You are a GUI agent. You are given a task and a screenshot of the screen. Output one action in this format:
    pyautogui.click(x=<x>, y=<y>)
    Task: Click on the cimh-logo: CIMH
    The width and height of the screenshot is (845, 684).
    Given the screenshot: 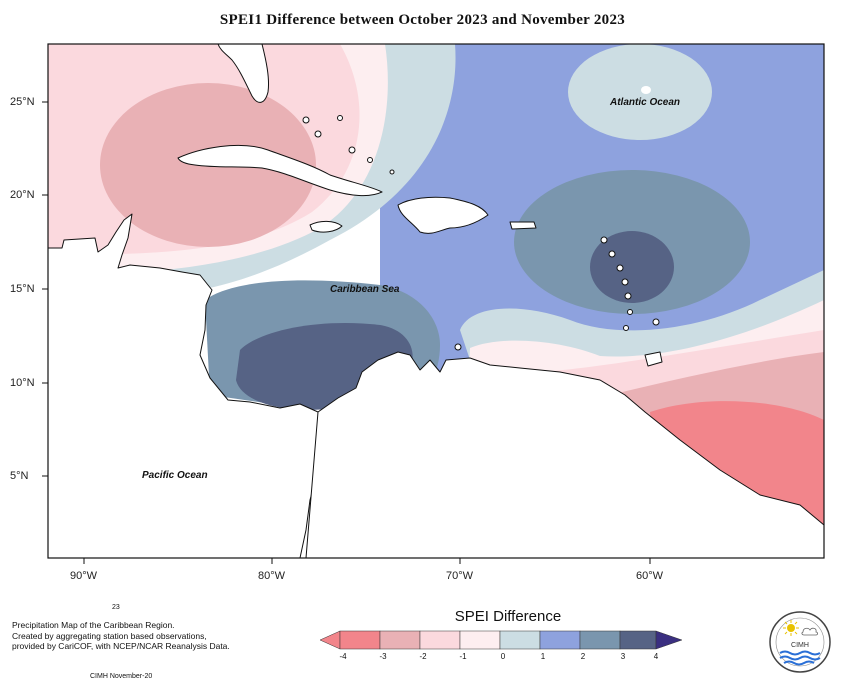 What is the action you would take?
    pyautogui.click(x=800, y=642)
    